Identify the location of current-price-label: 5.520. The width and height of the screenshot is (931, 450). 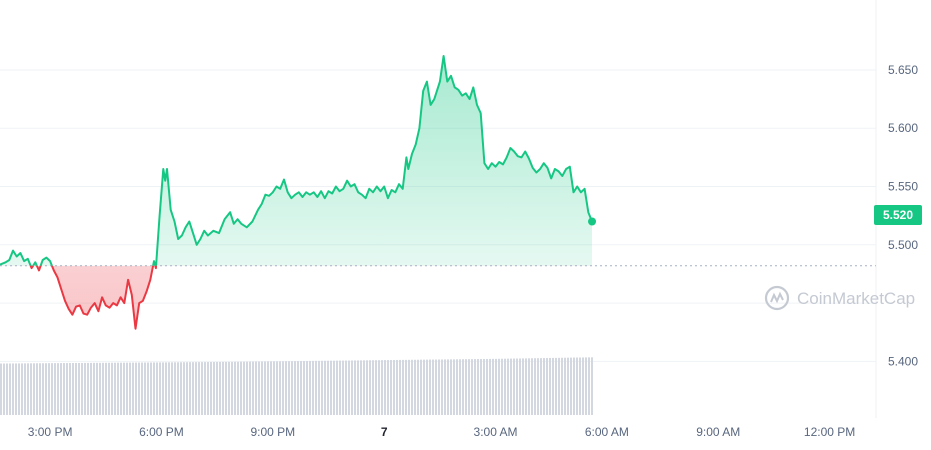
(898, 215).